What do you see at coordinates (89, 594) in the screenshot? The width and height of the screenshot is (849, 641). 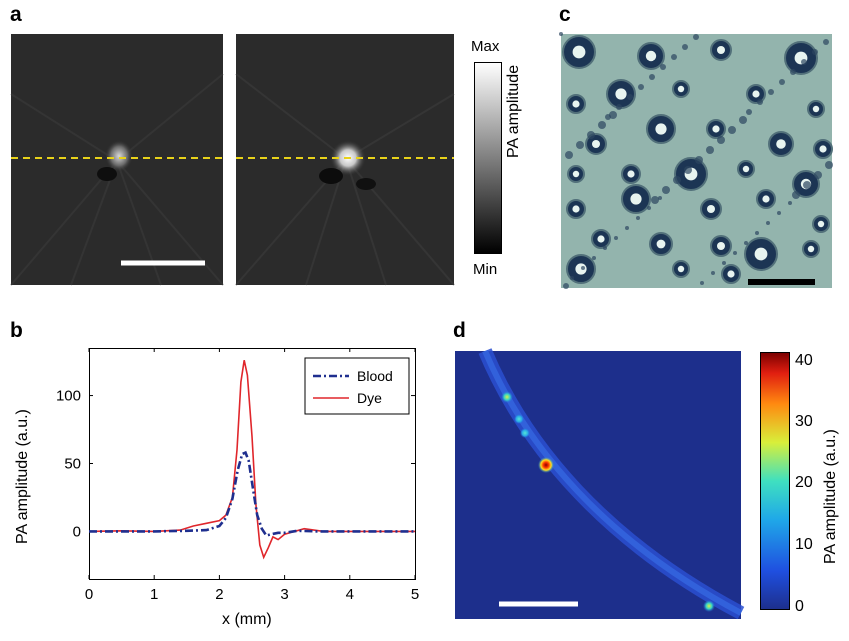 I see `chart-b-xtick-label: 0` at bounding box center [89, 594].